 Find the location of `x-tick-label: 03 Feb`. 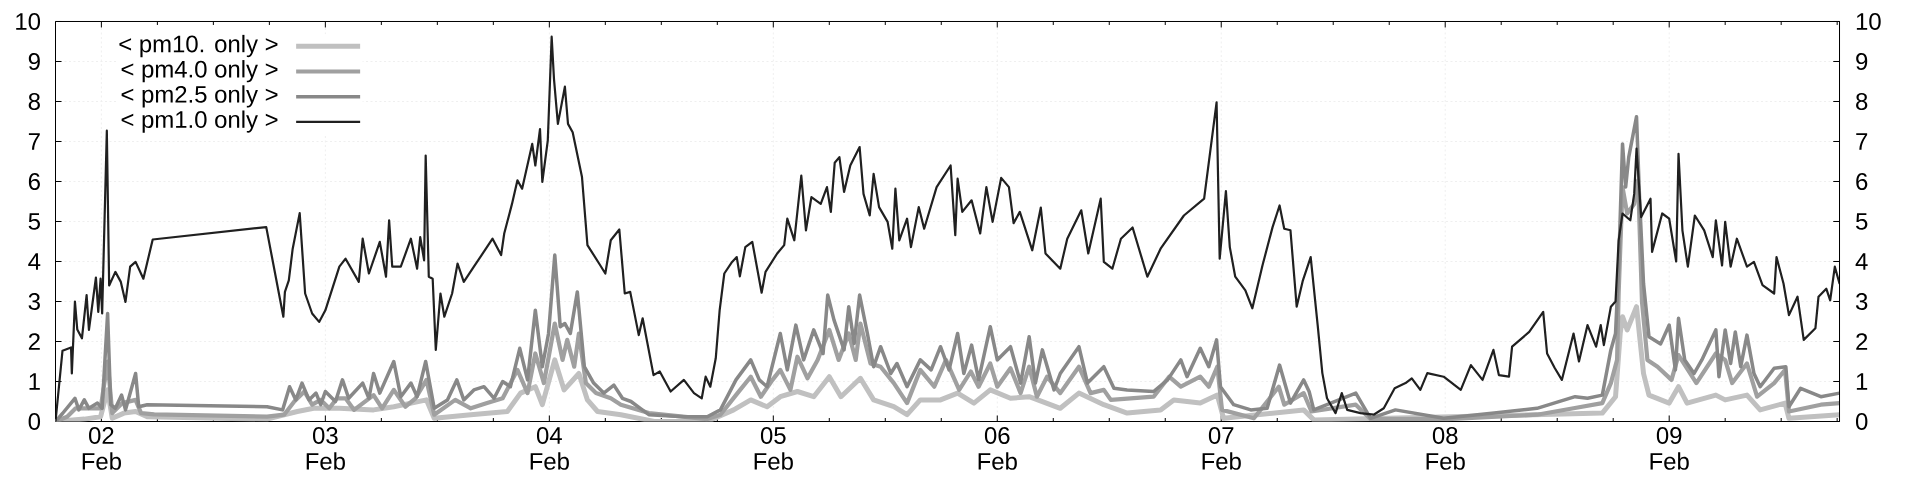

x-tick-label: 03 Feb is located at coordinates (325, 448).